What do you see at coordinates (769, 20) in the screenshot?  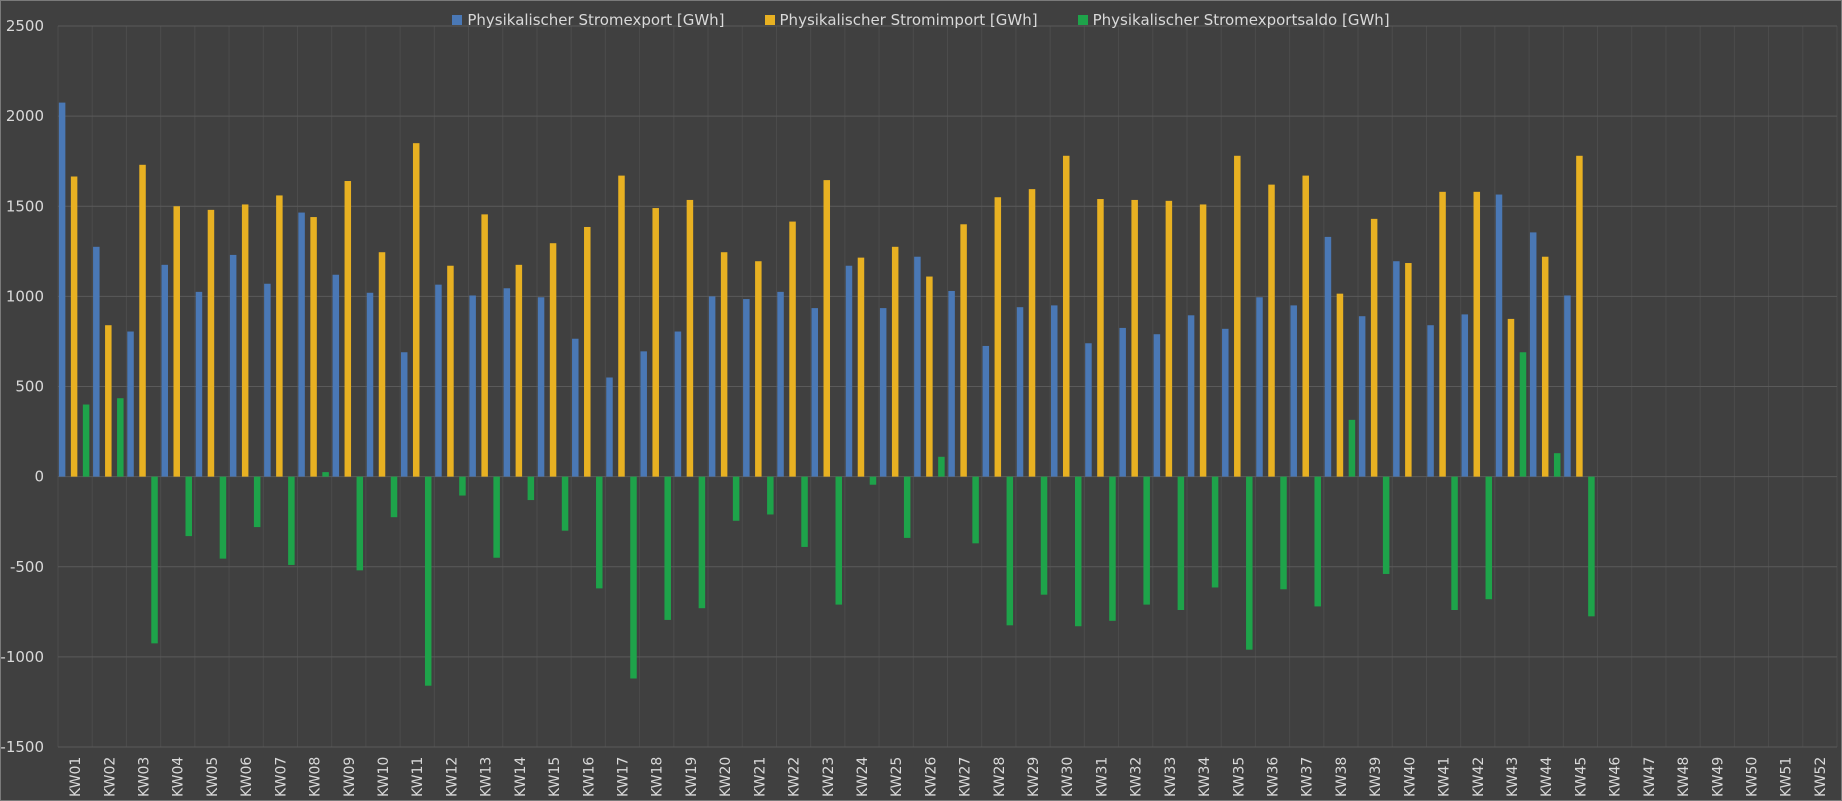 I see `legend-swatch-import` at bounding box center [769, 20].